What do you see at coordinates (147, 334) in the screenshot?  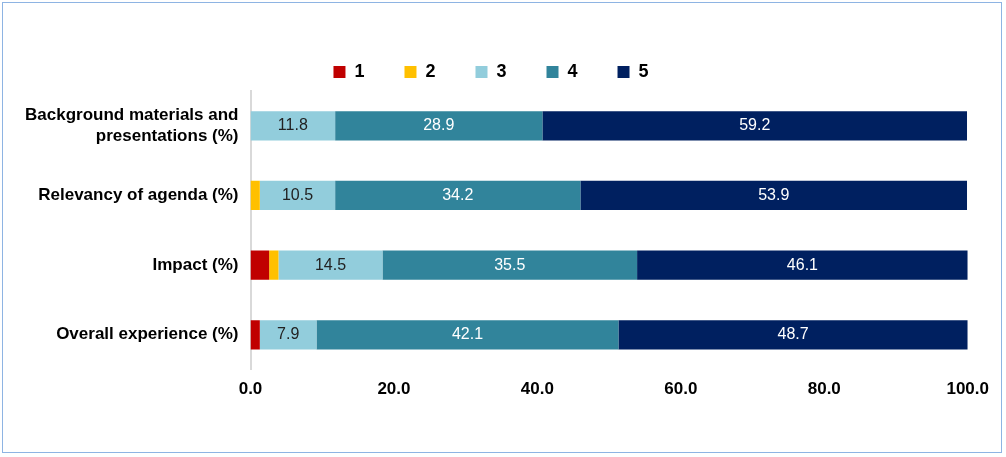 I see `y-tick-label: Overall experience (%)` at bounding box center [147, 334].